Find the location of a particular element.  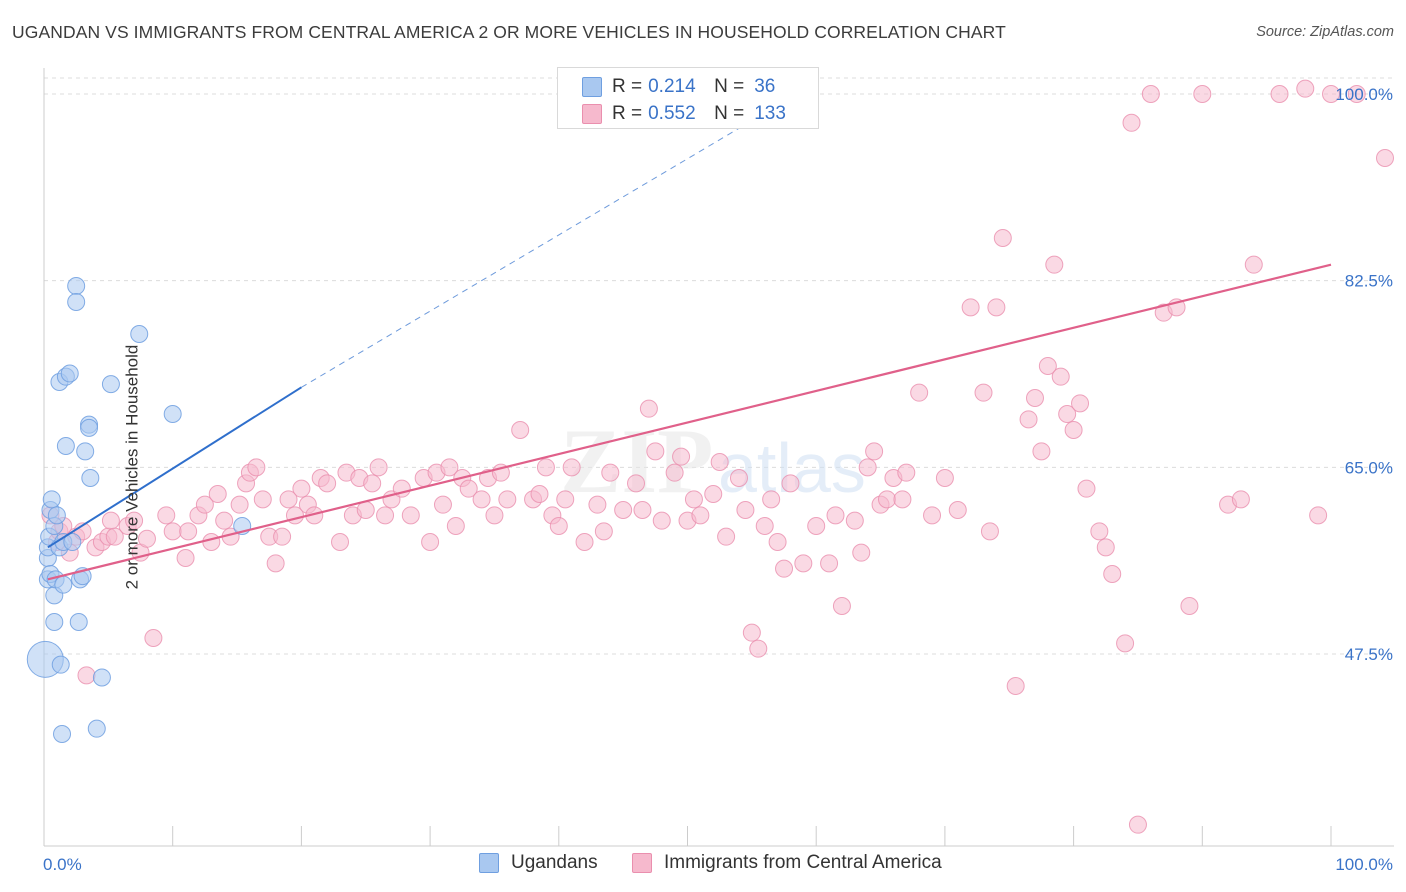

r-value: 0.552 is located at coordinates (672, 113).